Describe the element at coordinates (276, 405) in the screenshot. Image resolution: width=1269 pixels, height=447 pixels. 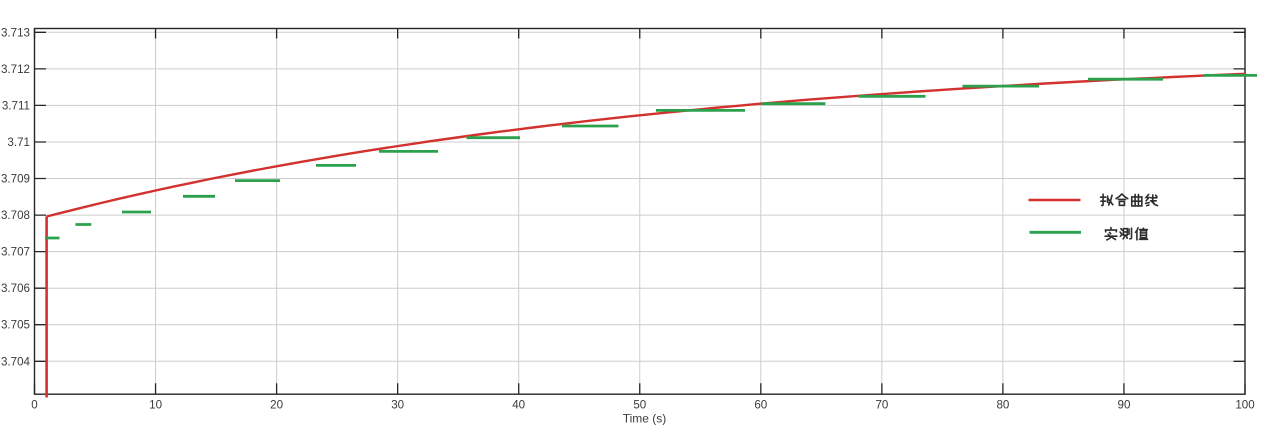
I see `svg-text: 20` at that location.